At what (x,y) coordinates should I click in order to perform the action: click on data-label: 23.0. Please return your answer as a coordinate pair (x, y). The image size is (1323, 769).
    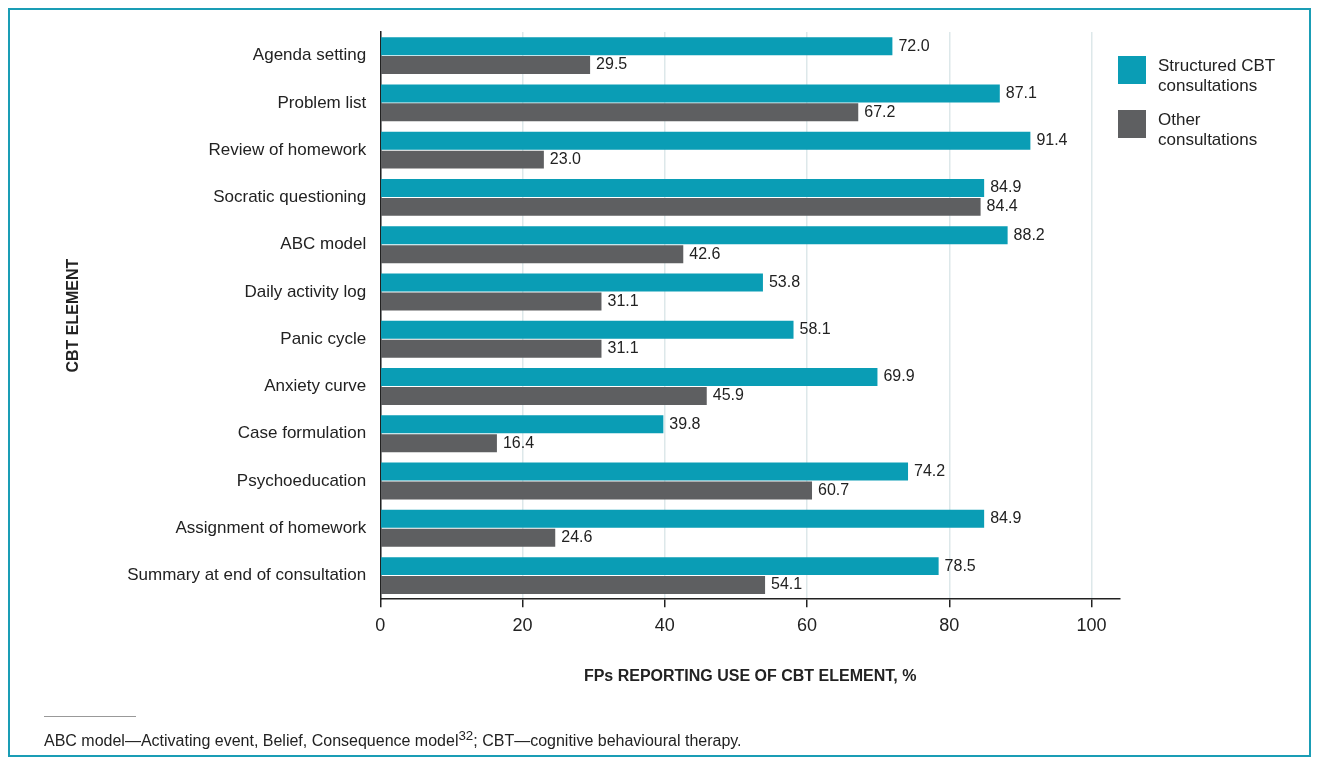
    Looking at the image, I should click on (565, 159).